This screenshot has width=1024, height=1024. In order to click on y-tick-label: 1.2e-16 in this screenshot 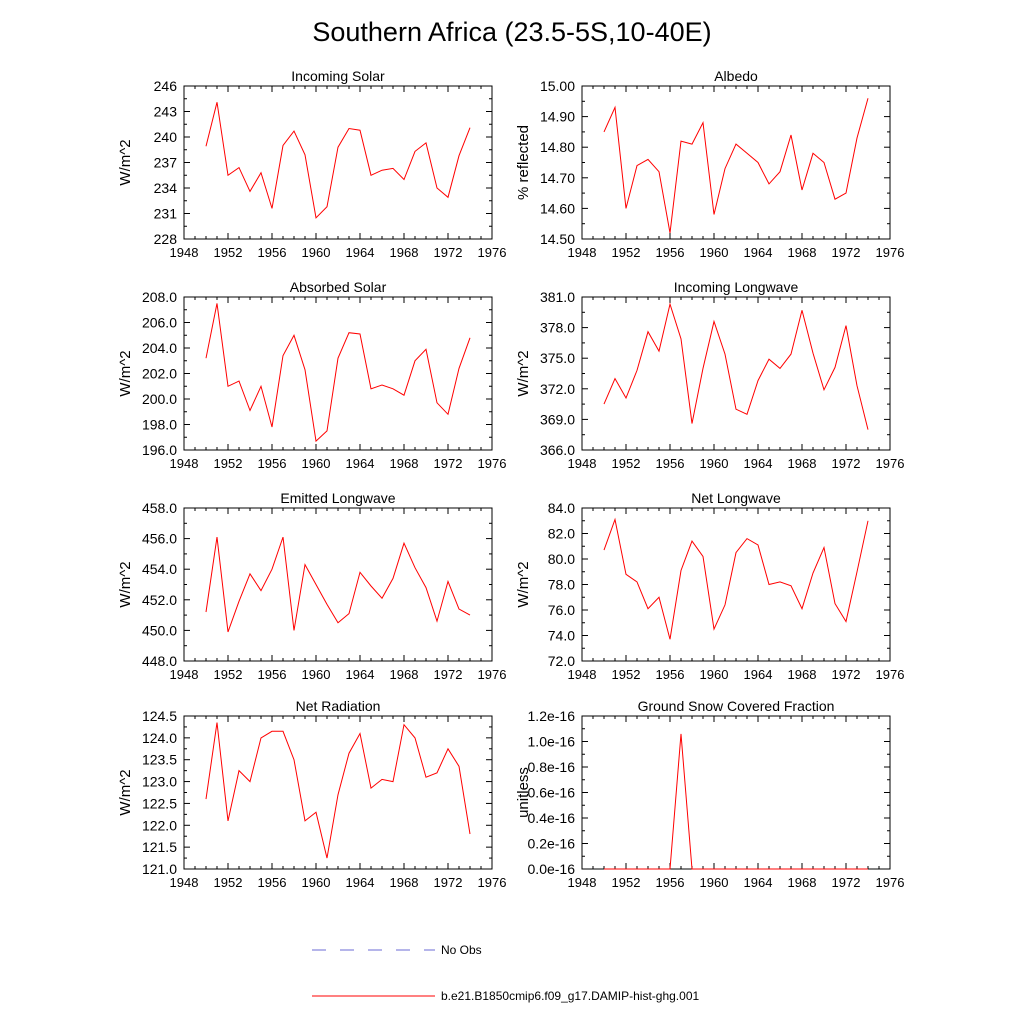, I will do `click(552, 716)`.